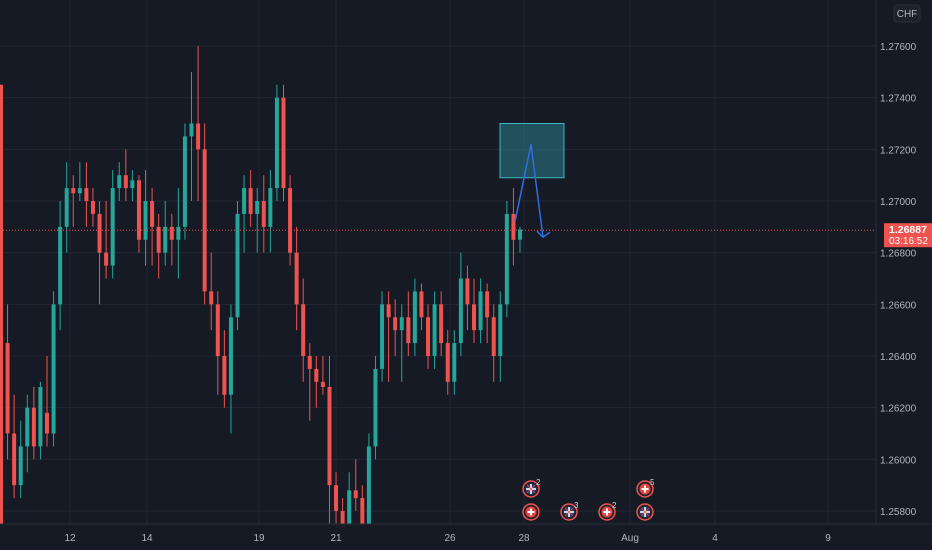 The image size is (932, 550). What do you see at coordinates (898, 47) in the screenshot?
I see `price-tick-label: 1.27600` at bounding box center [898, 47].